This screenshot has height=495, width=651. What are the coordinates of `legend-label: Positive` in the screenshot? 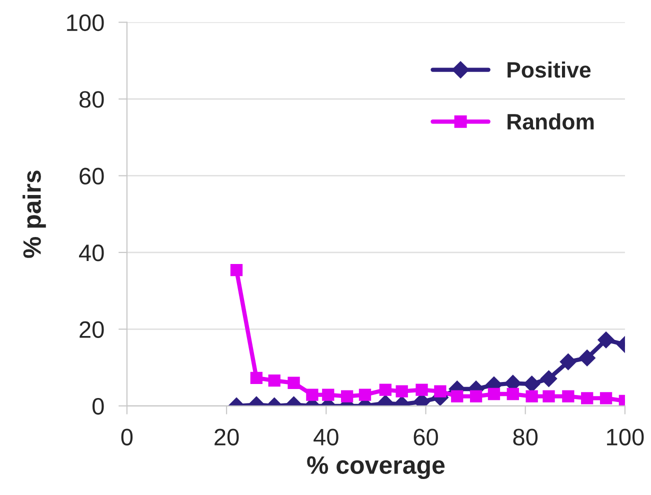 It's located at (549, 69).